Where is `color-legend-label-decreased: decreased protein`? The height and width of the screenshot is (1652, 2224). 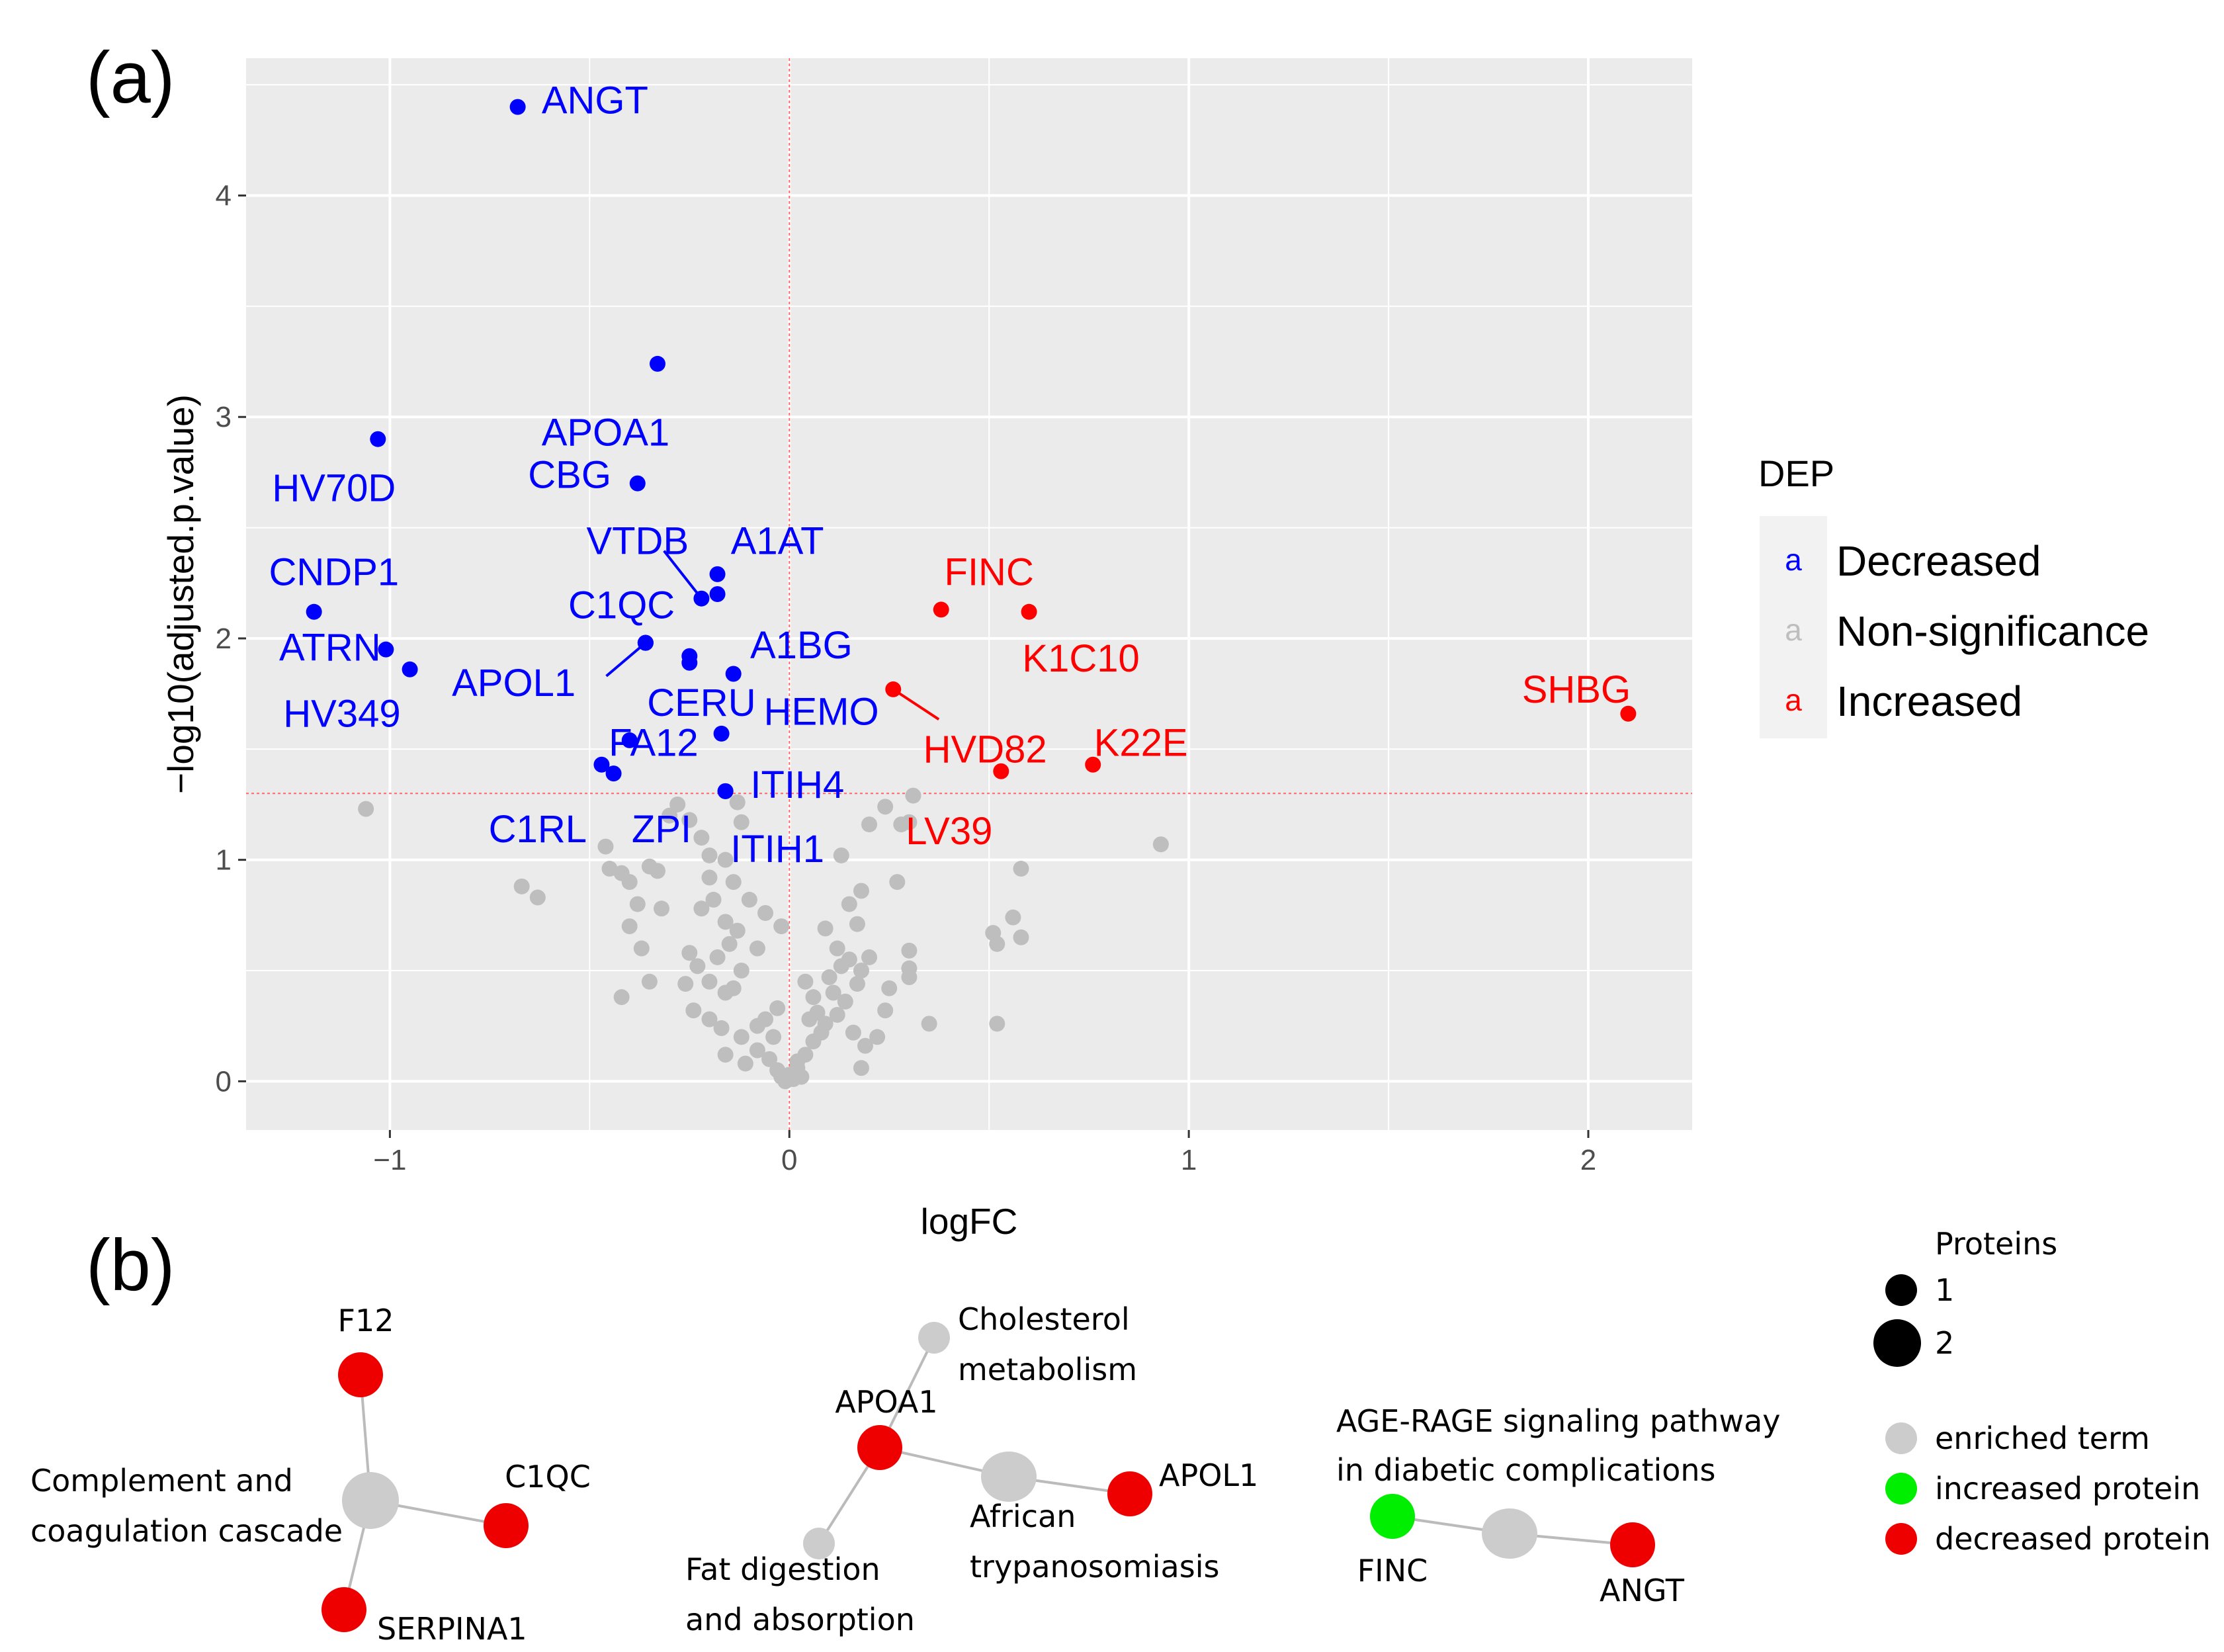
color-legend-label-decreased: decreased protein is located at coordinates (2073, 1539).